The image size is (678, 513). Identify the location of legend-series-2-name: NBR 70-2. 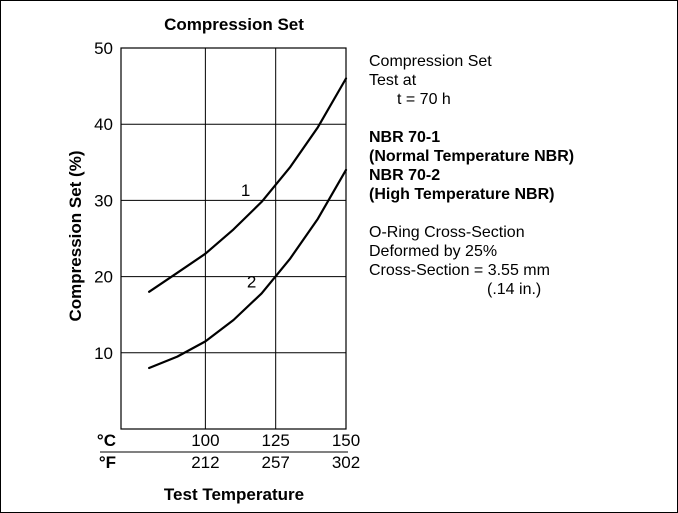
(405, 175).